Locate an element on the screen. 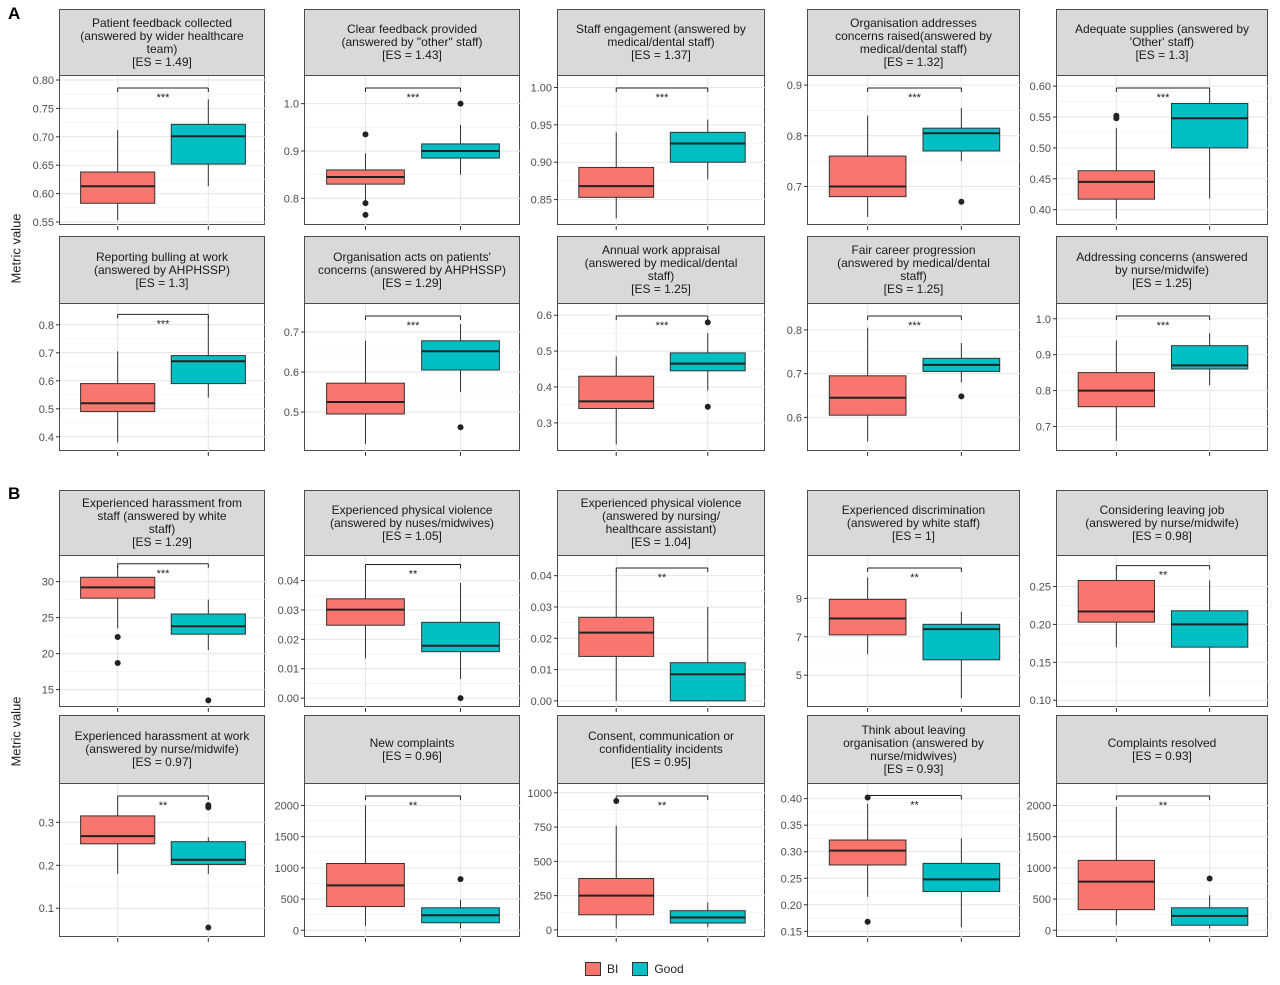  facet-title-line: [ES = 0.98] is located at coordinates (1162, 535).